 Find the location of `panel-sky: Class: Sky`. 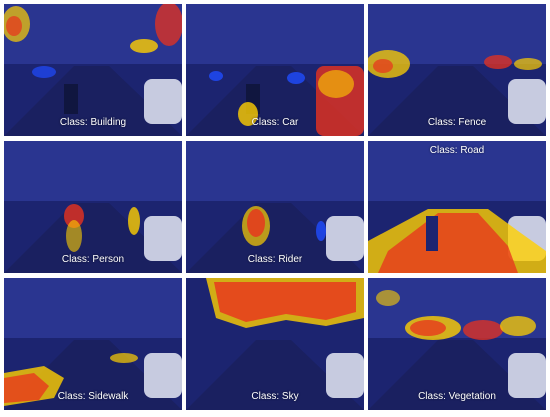

panel-sky: Class: Sky is located at coordinates (275, 344).